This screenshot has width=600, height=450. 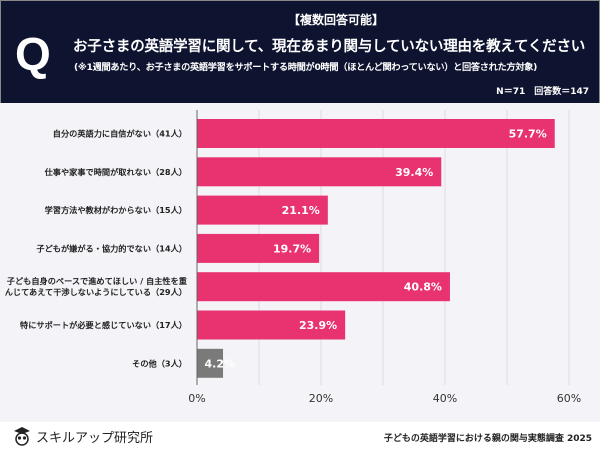 I want to click on logo: スキルアップ研究所, so click(x=82, y=436).